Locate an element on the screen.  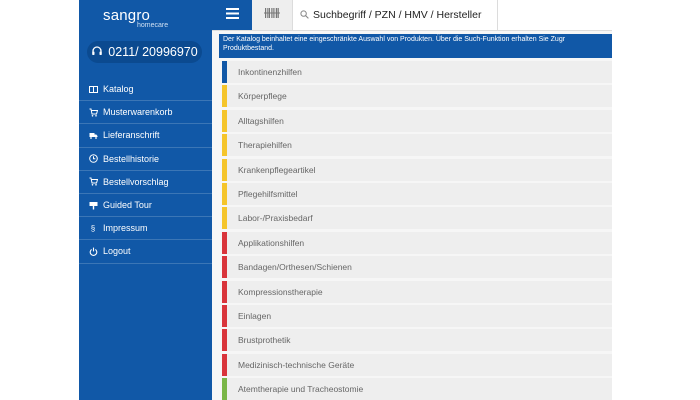
barcode-scan-button is located at coordinates (272, 15).